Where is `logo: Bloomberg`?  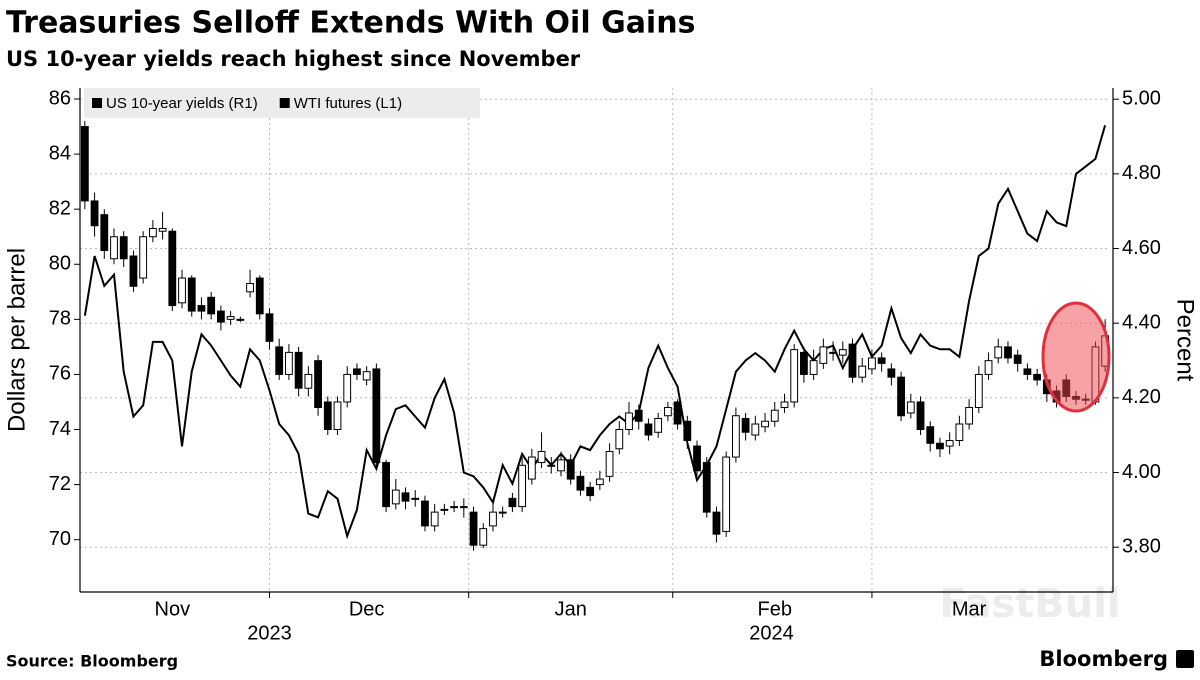 logo: Bloomberg is located at coordinates (1103, 659).